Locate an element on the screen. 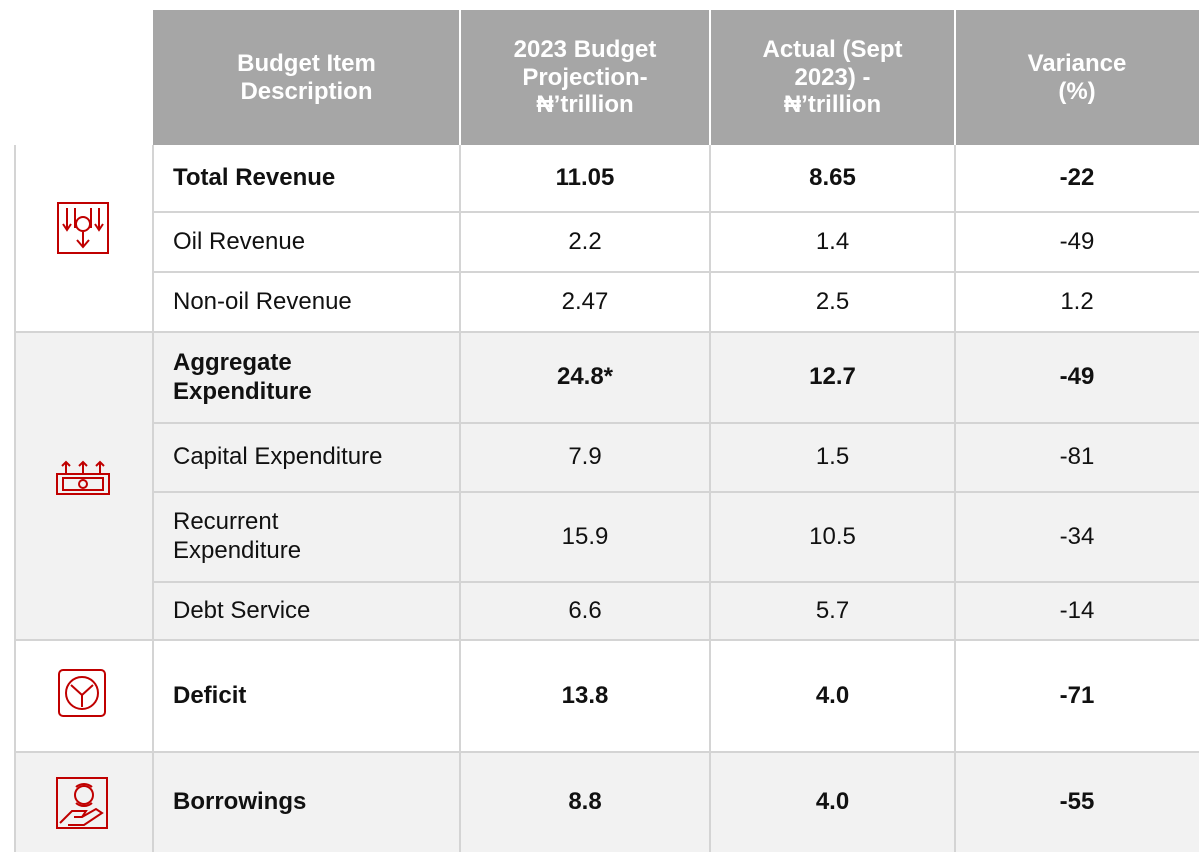  value-cell: -14 is located at coordinates (1077, 610).